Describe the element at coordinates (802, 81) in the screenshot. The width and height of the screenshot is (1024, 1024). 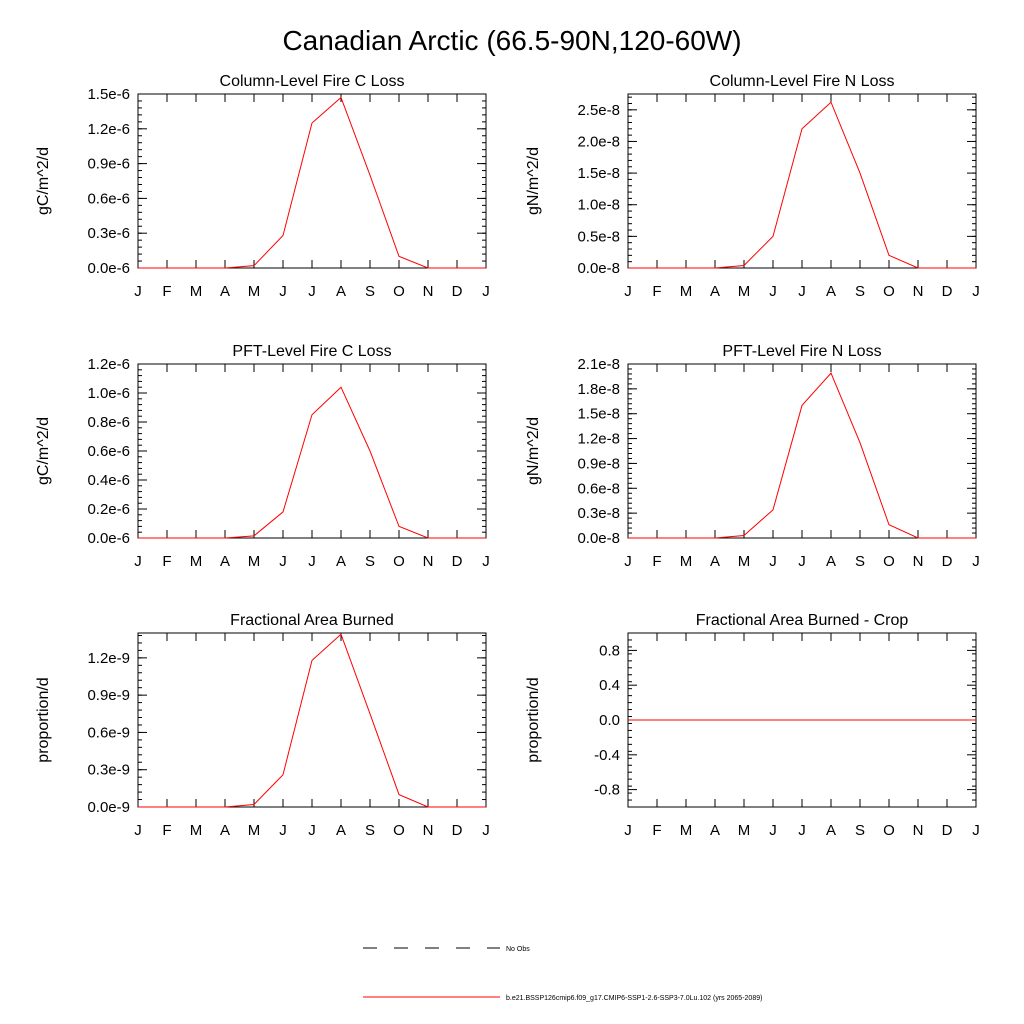
I see `panel-title: Column-Level Fire N Loss` at that location.